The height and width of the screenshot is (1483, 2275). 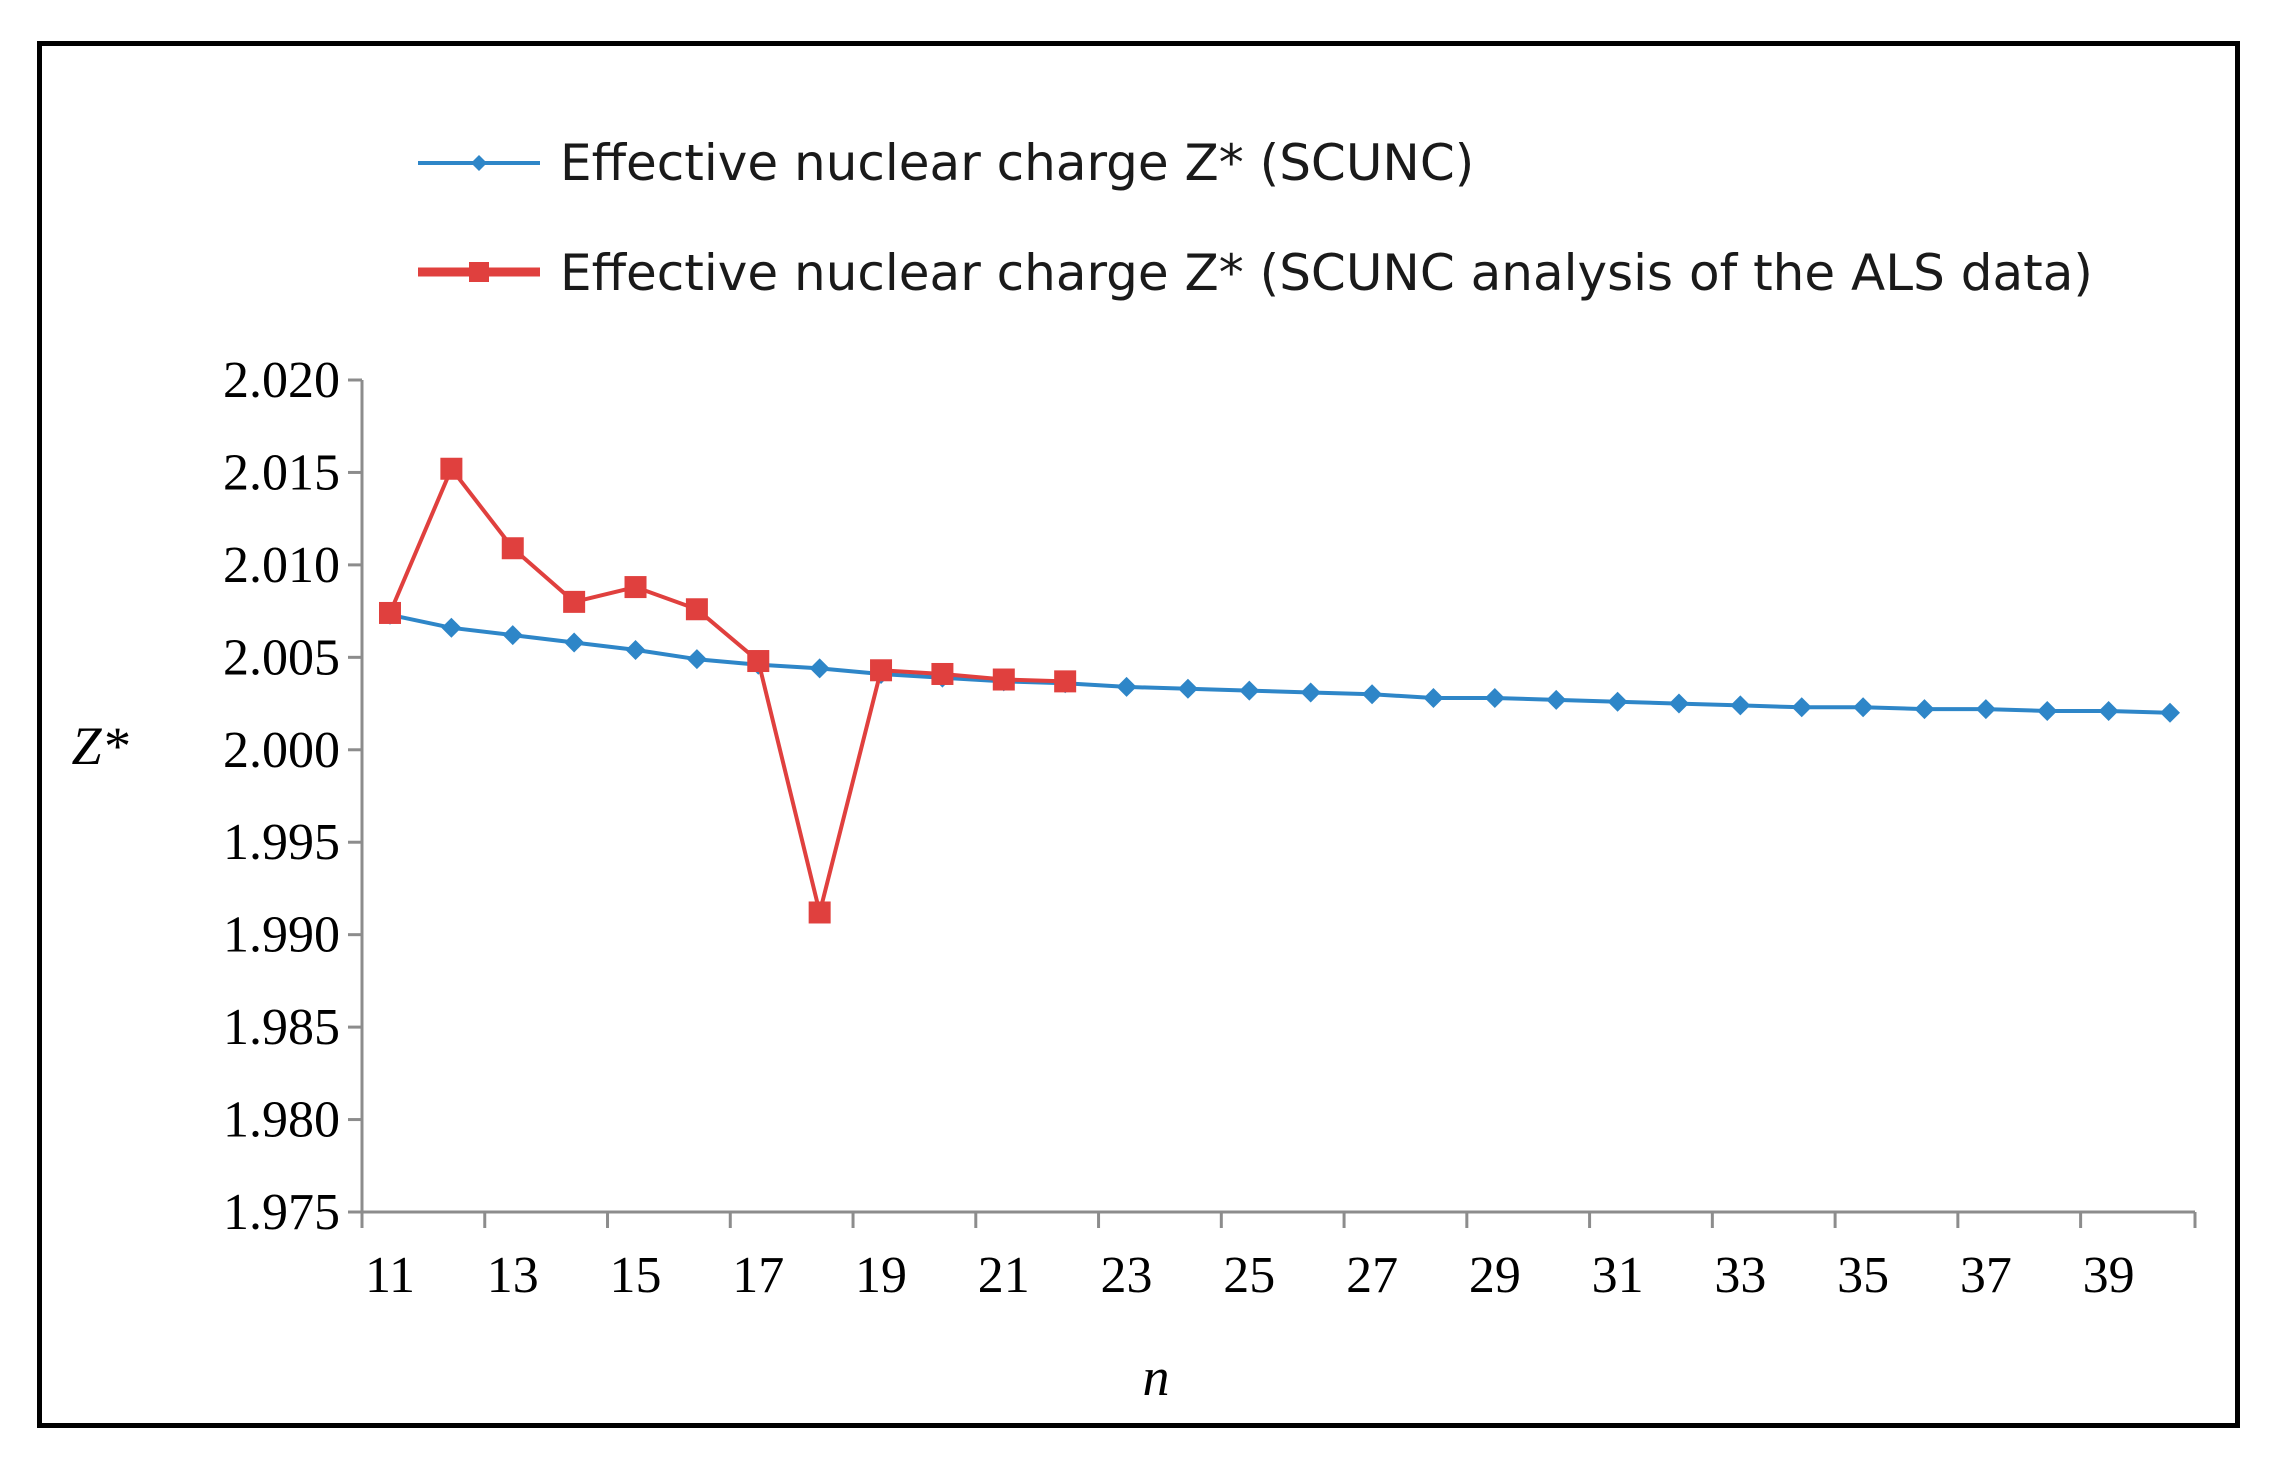 I want to click on legend-marker-als, so click(x=479, y=272).